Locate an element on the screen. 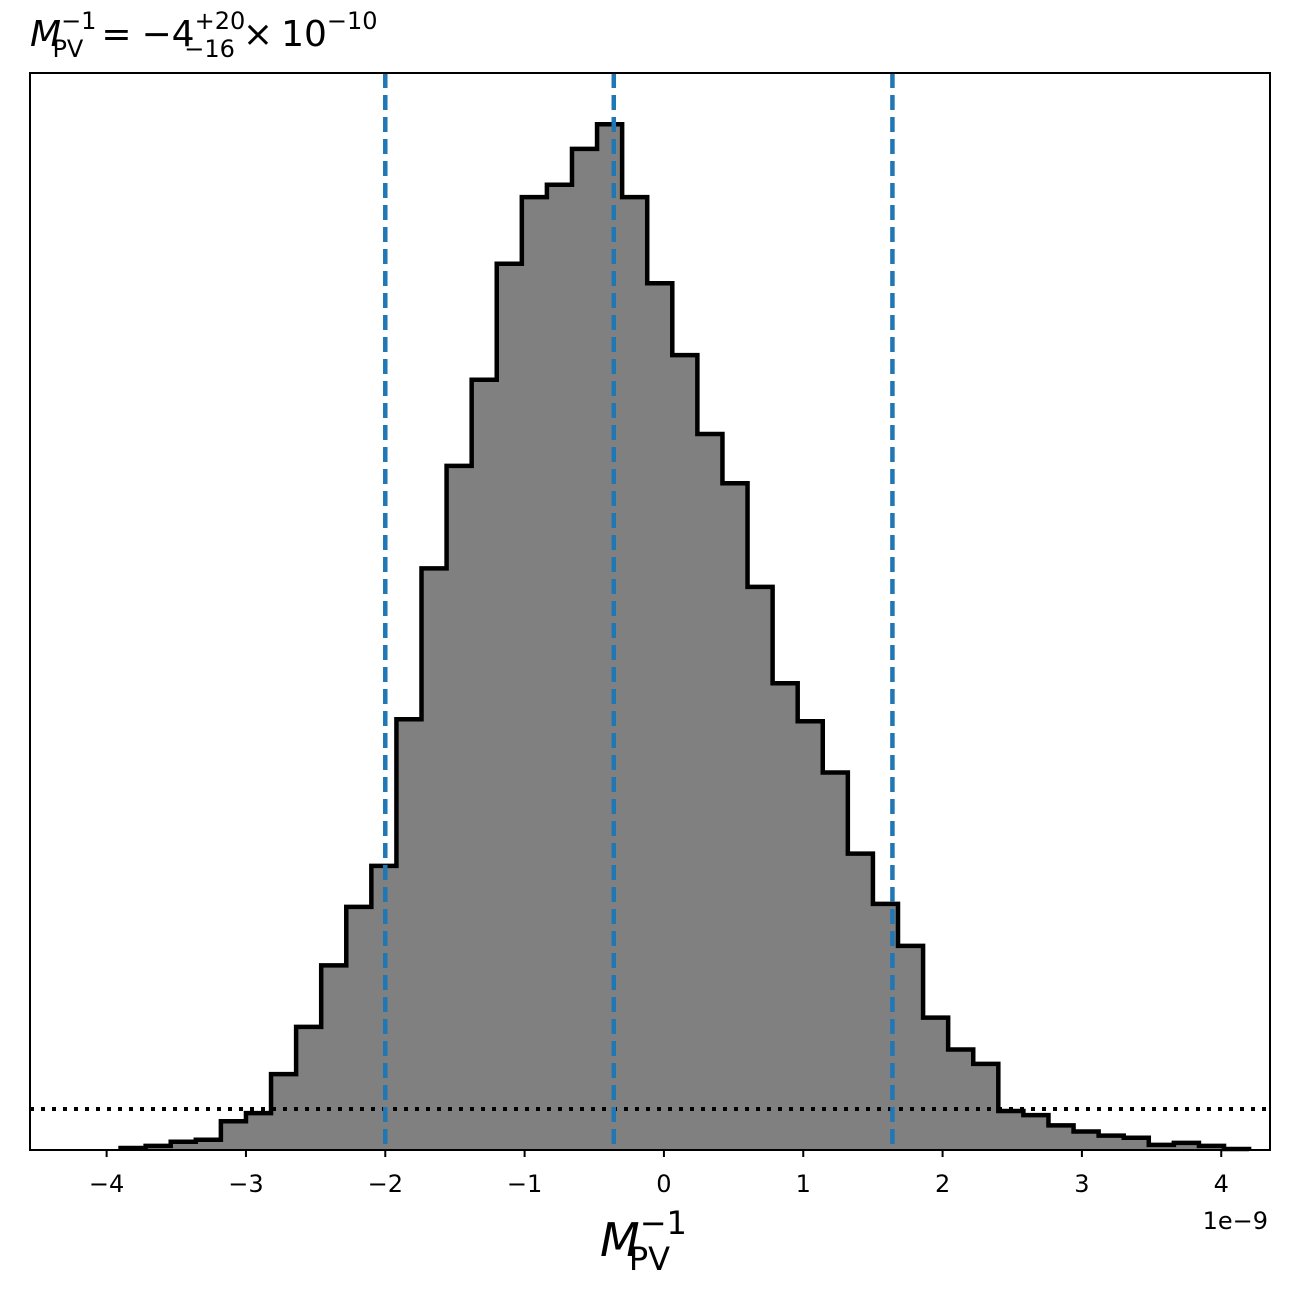 The height and width of the screenshot is (1293, 1289). x-tick-label: 3 is located at coordinates (1081, 1184).